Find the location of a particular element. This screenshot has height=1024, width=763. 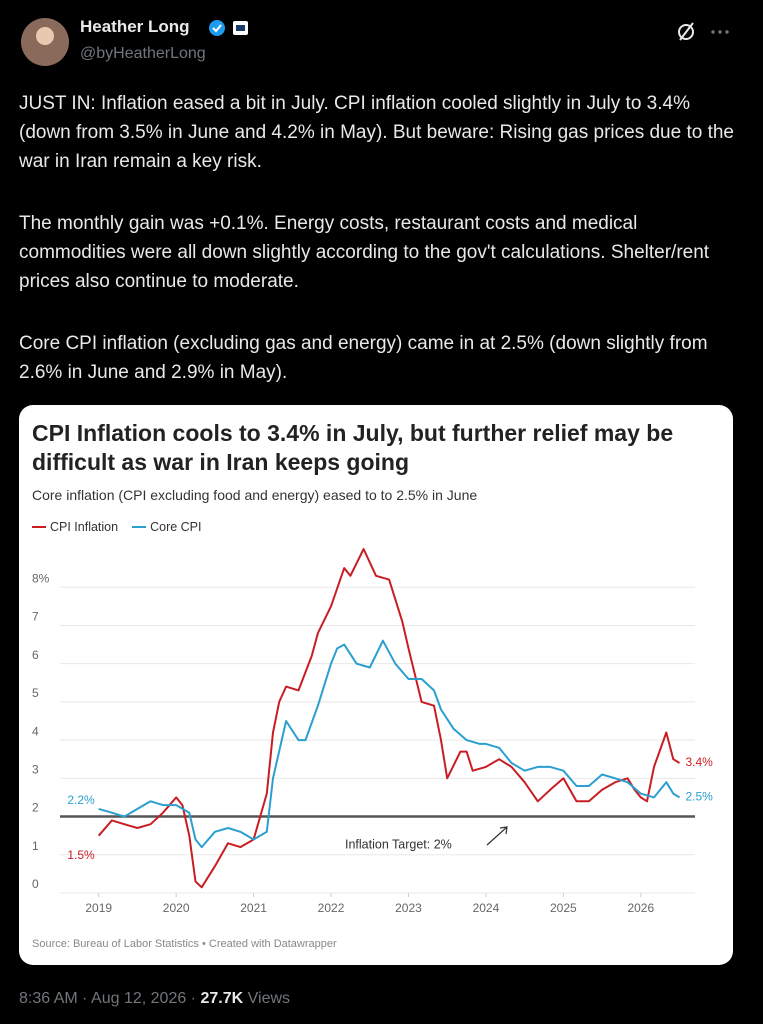

views-label: Views is located at coordinates (269, 998).